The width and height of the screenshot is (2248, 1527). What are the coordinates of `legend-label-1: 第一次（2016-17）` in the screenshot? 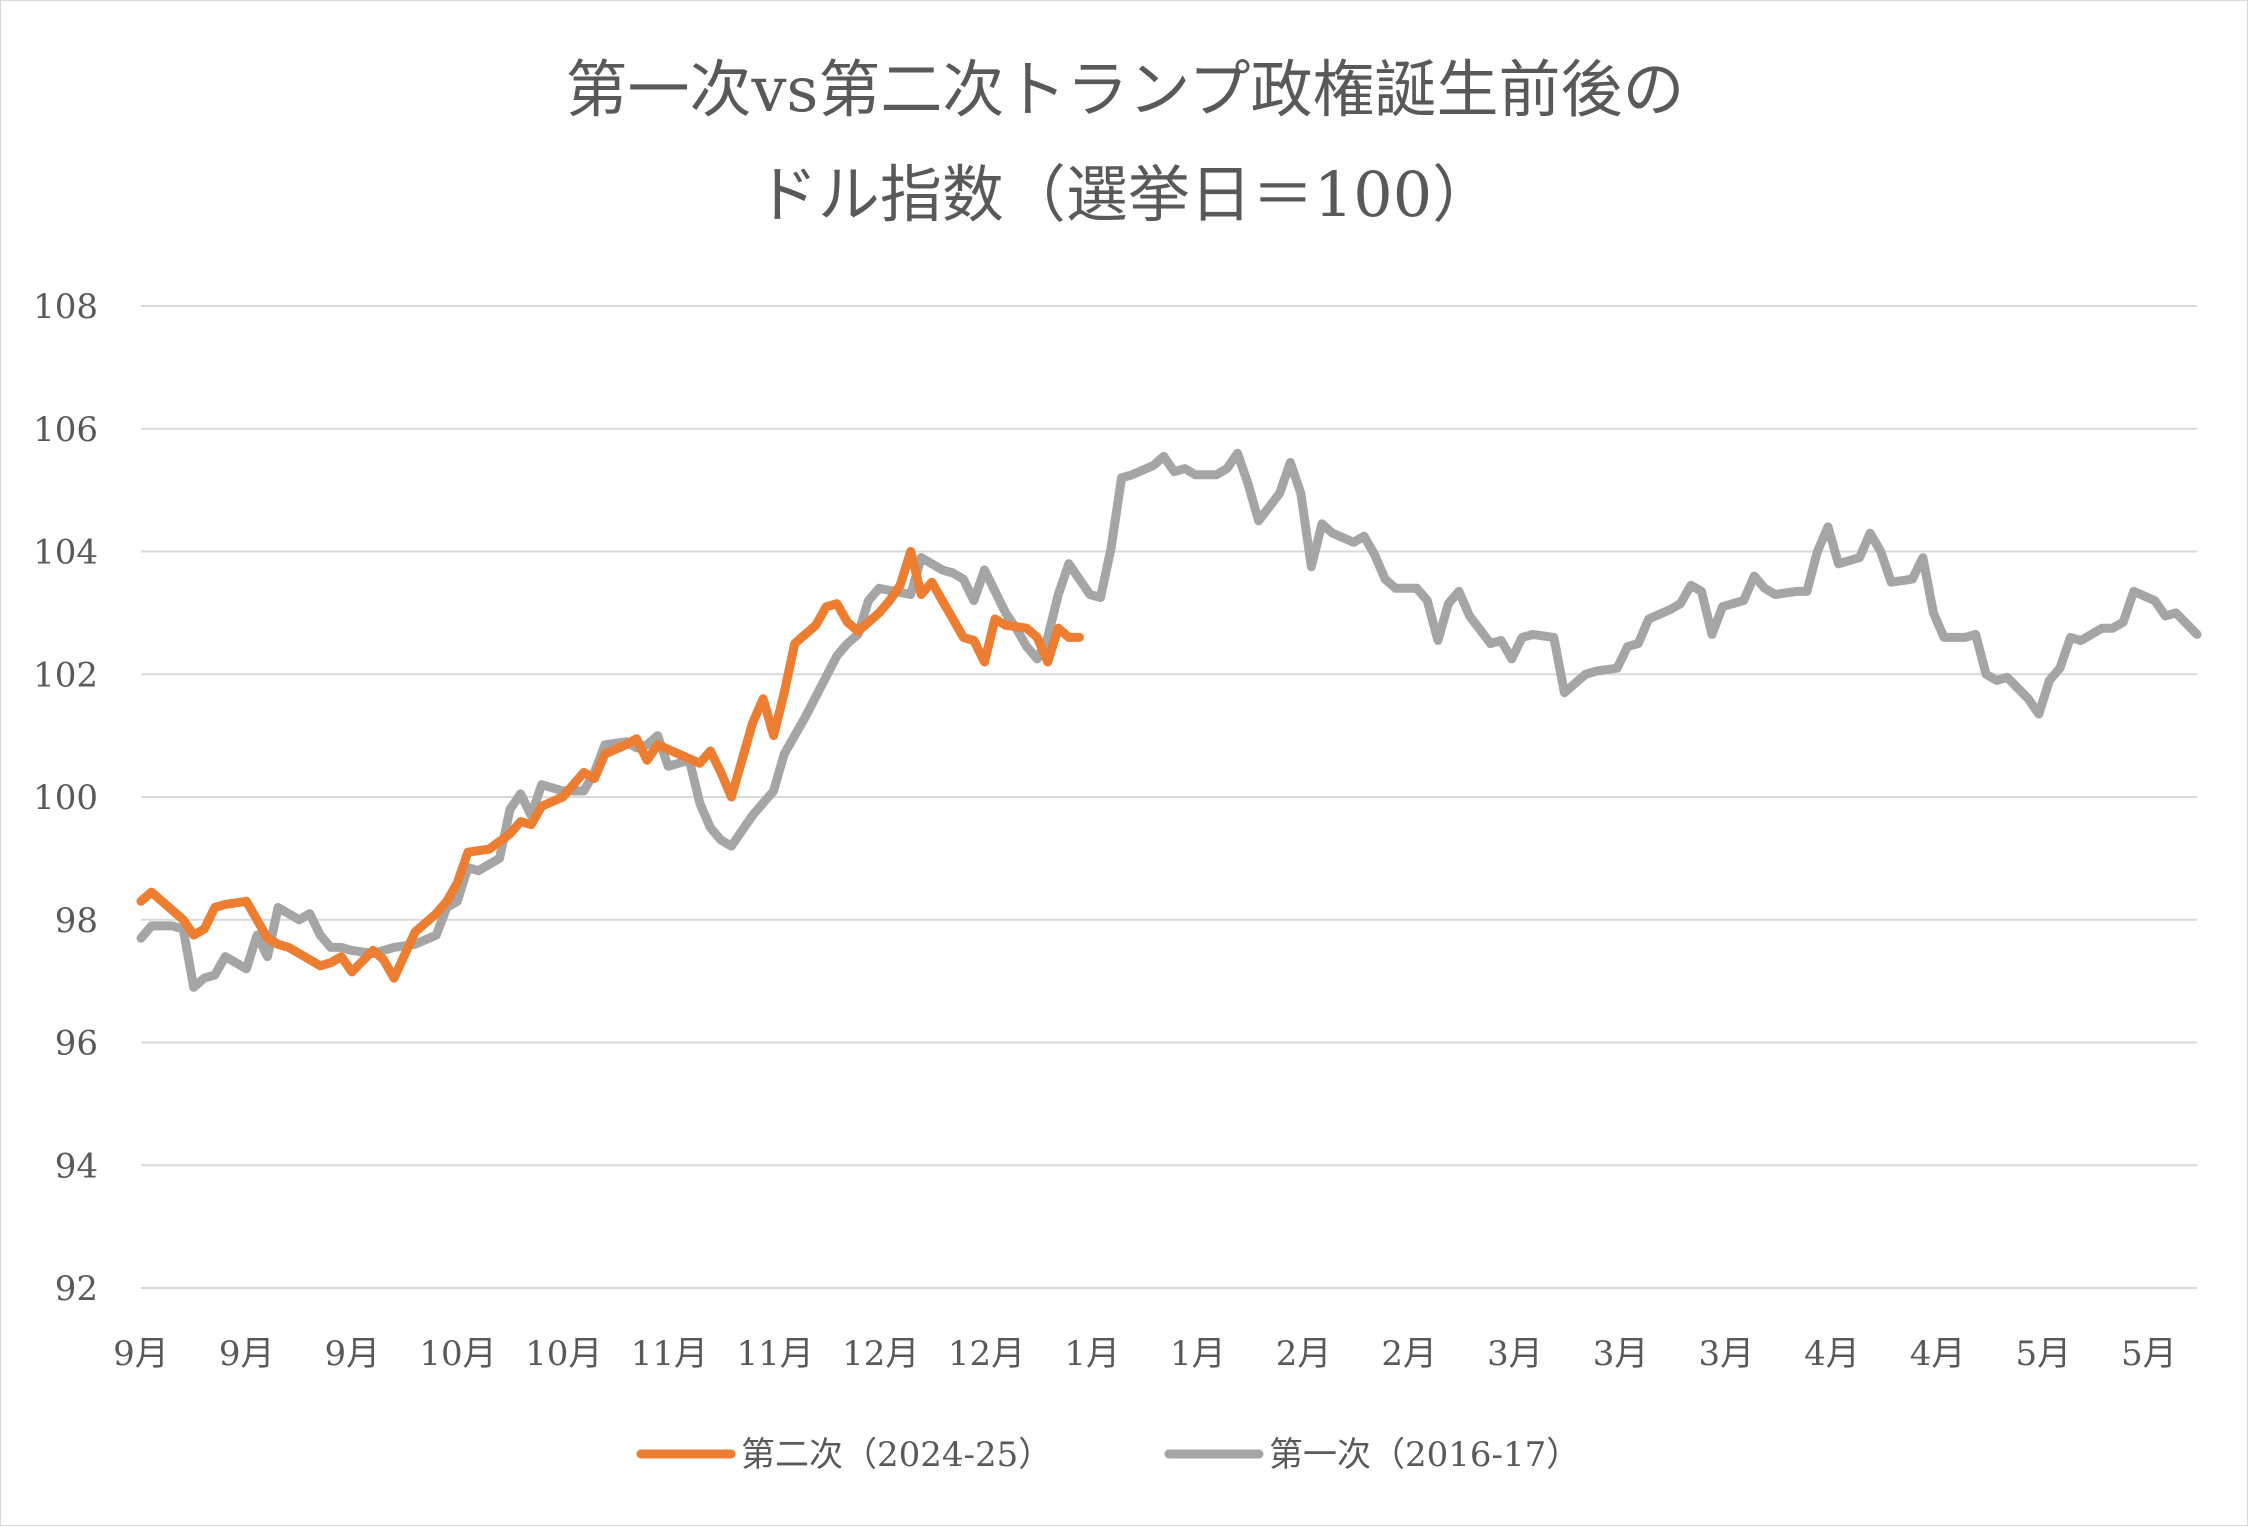 It's located at (1424, 1455).